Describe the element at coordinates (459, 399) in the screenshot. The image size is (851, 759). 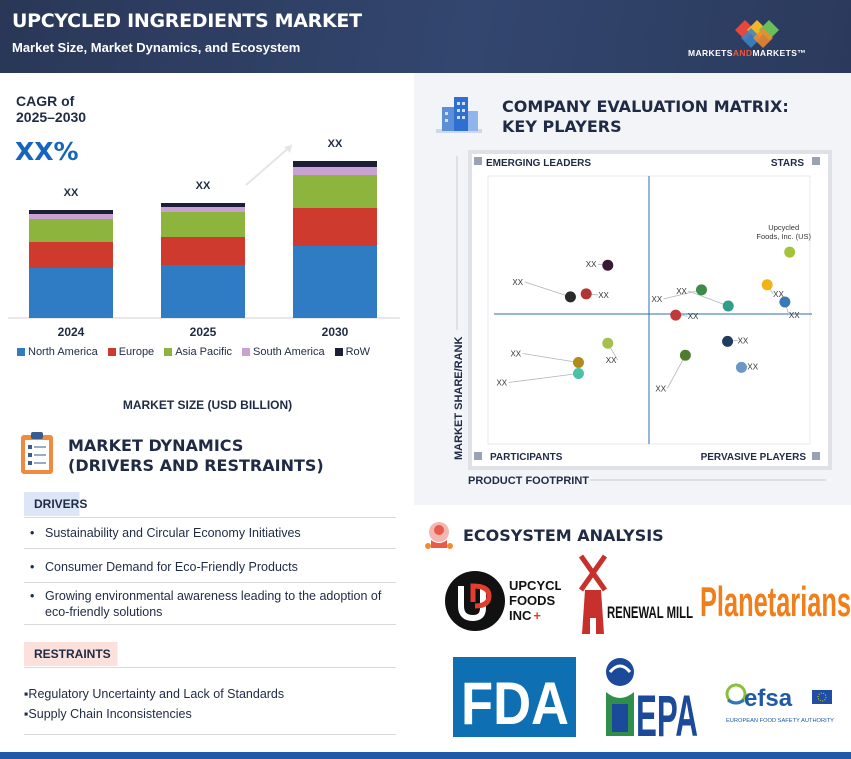
I see `matrix-y-axis-label: MARKET SHARE/RANK` at that location.